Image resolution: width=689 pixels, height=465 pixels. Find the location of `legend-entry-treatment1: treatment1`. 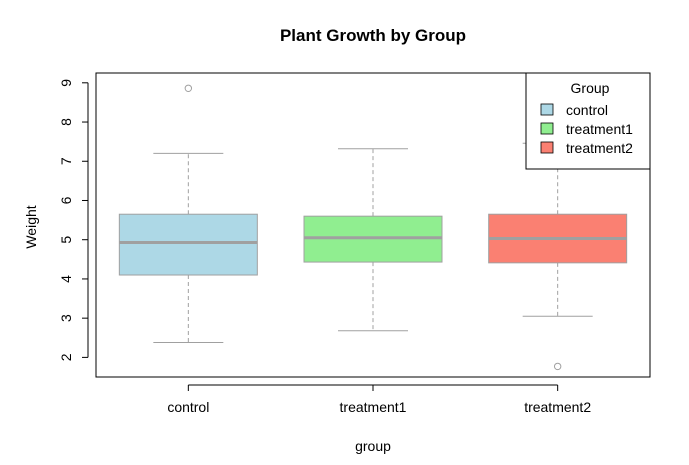

legend-entry-treatment1: treatment1 is located at coordinates (586, 129).